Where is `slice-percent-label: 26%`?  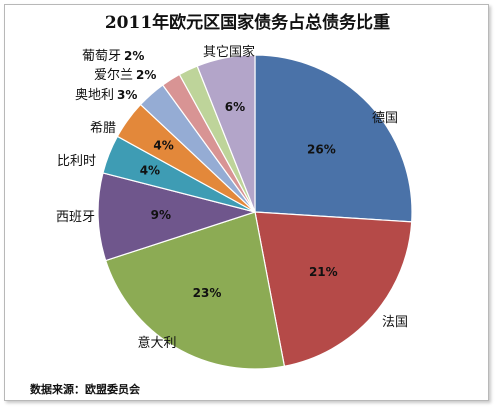
slice-percent-label: 26% is located at coordinates (321, 150).